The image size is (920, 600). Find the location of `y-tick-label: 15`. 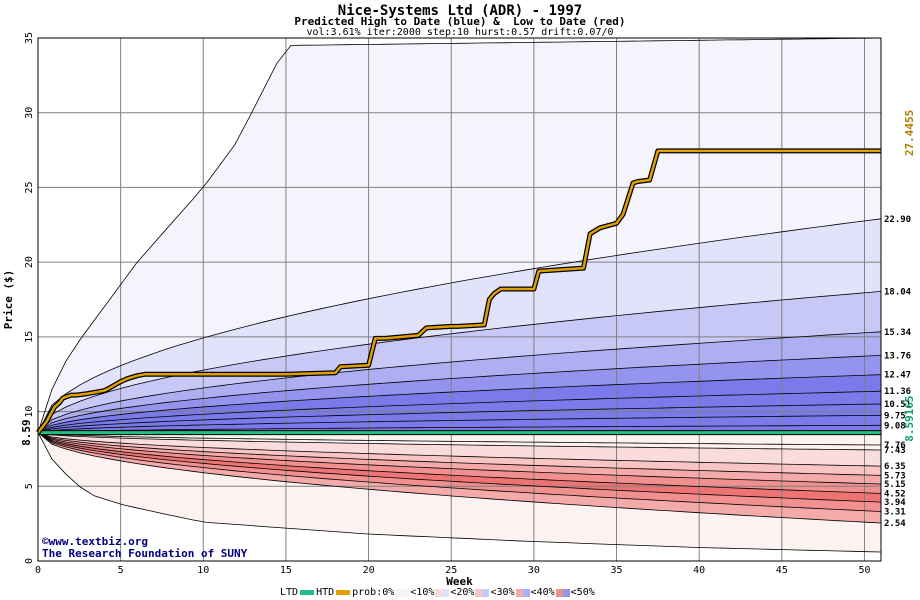

y-tick-label: 15 is located at coordinates (29, 337).